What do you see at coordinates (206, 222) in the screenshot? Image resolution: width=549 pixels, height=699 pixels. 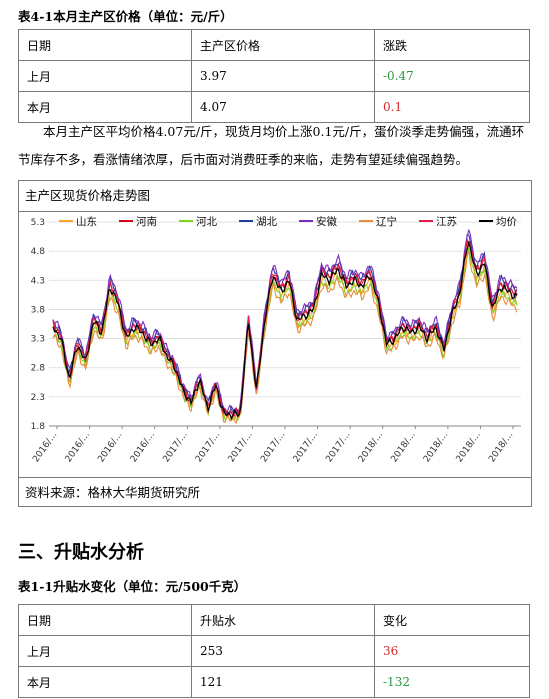 I see `legend-label: 河北` at bounding box center [206, 222].